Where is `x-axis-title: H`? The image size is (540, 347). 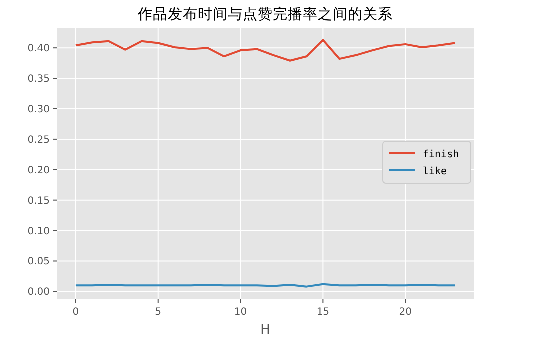 x-axis-title: H is located at coordinates (265, 330).